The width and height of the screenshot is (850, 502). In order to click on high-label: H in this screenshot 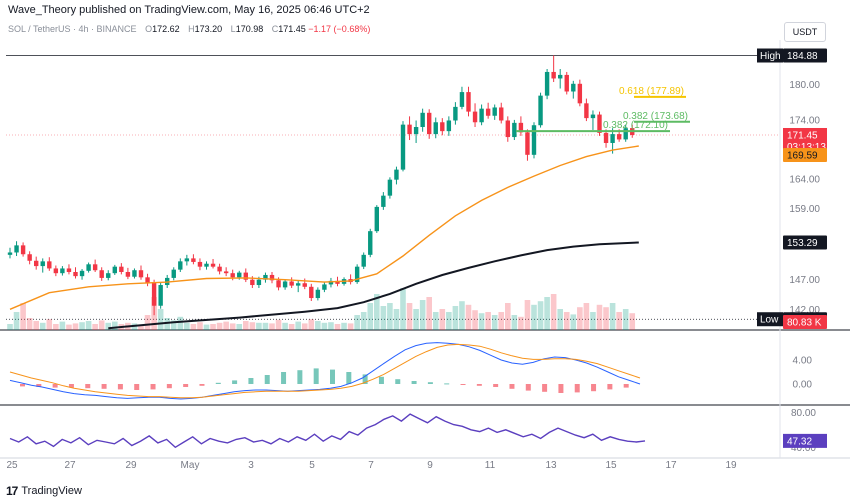, I will do `click(191, 29)`.